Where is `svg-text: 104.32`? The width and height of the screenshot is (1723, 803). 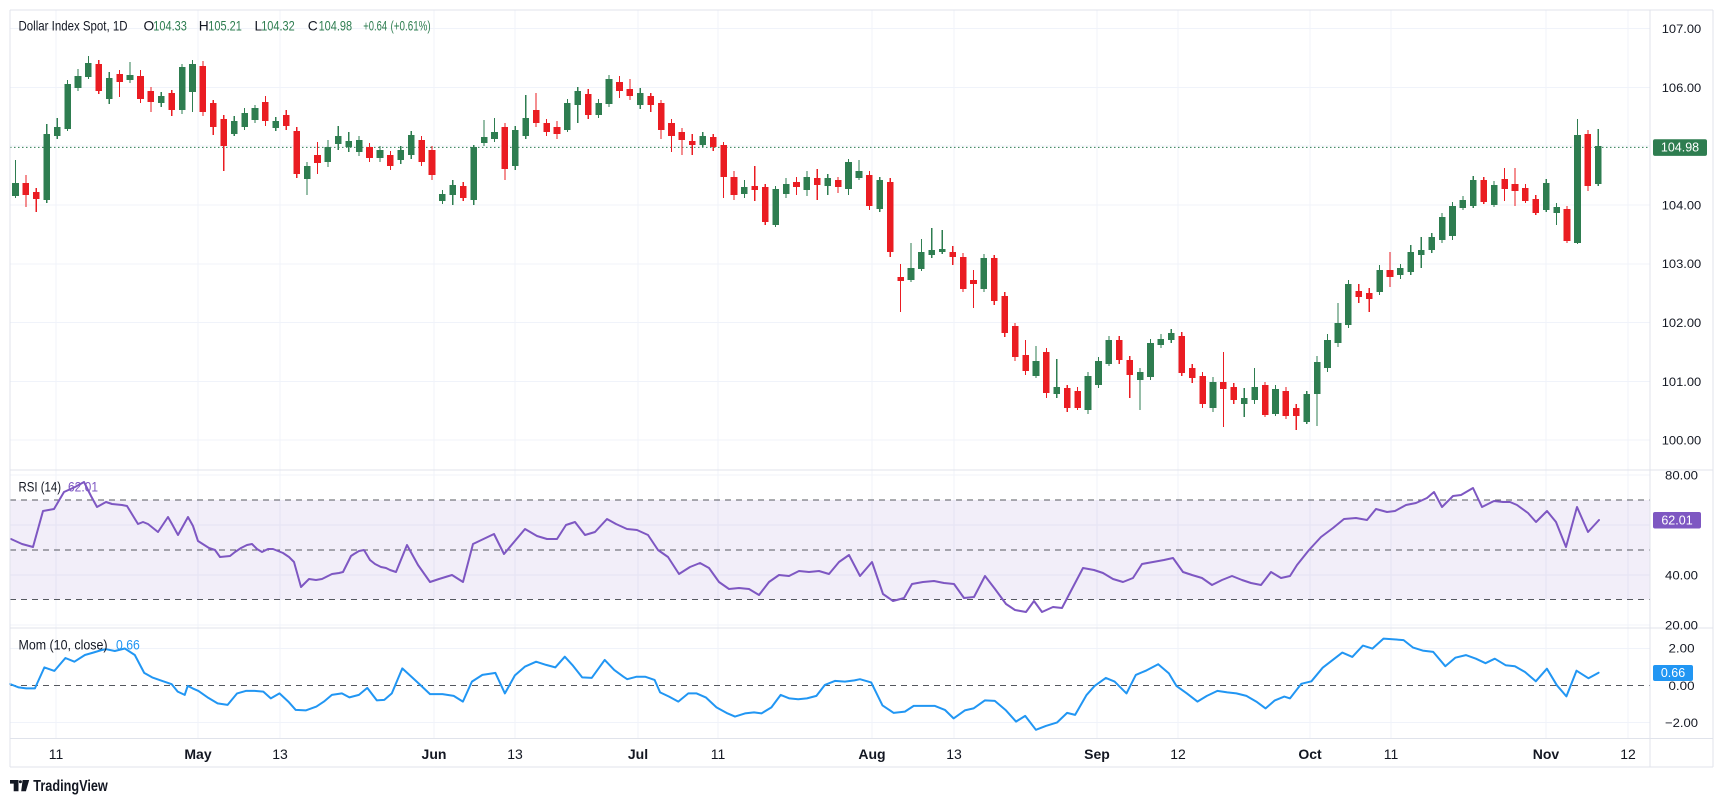 svg-text: 104.32 is located at coordinates (278, 26).